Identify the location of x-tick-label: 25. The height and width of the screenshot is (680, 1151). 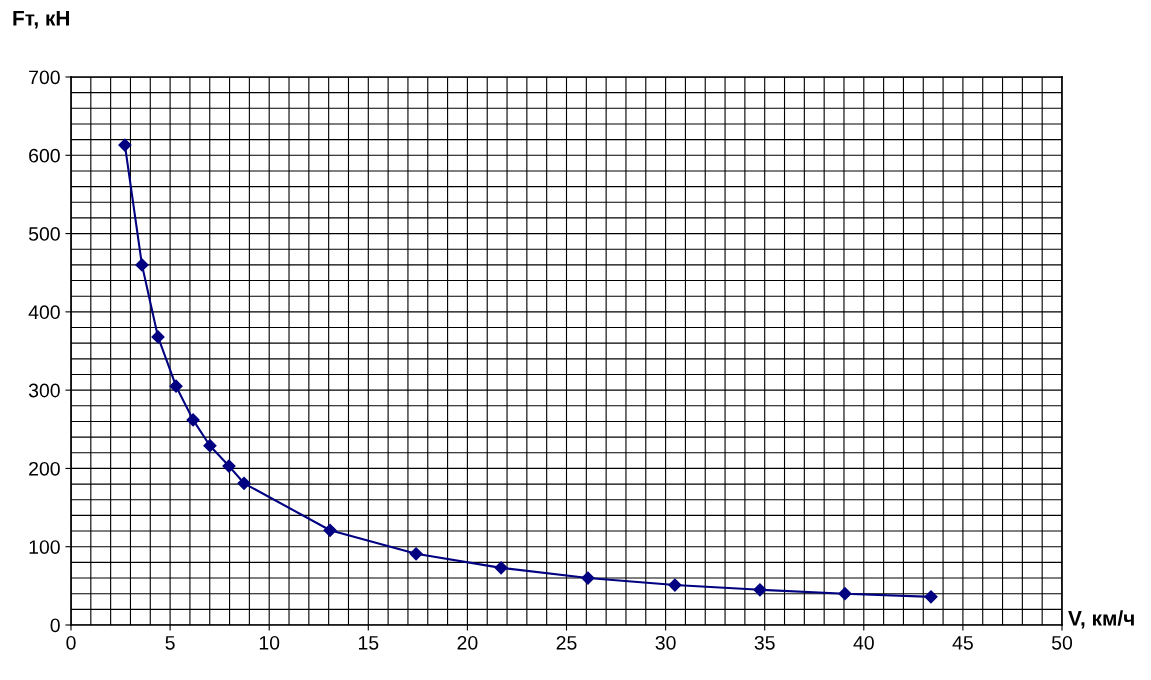
(566, 642).